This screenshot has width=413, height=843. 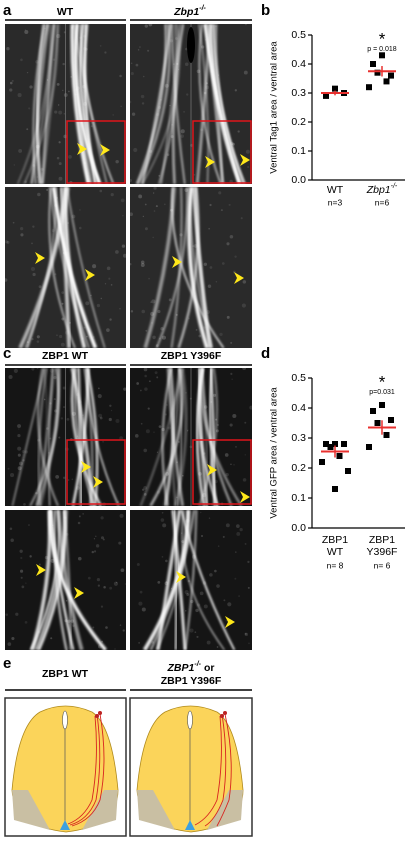 I want to click on x-tick-label: WT, so click(x=335, y=190).